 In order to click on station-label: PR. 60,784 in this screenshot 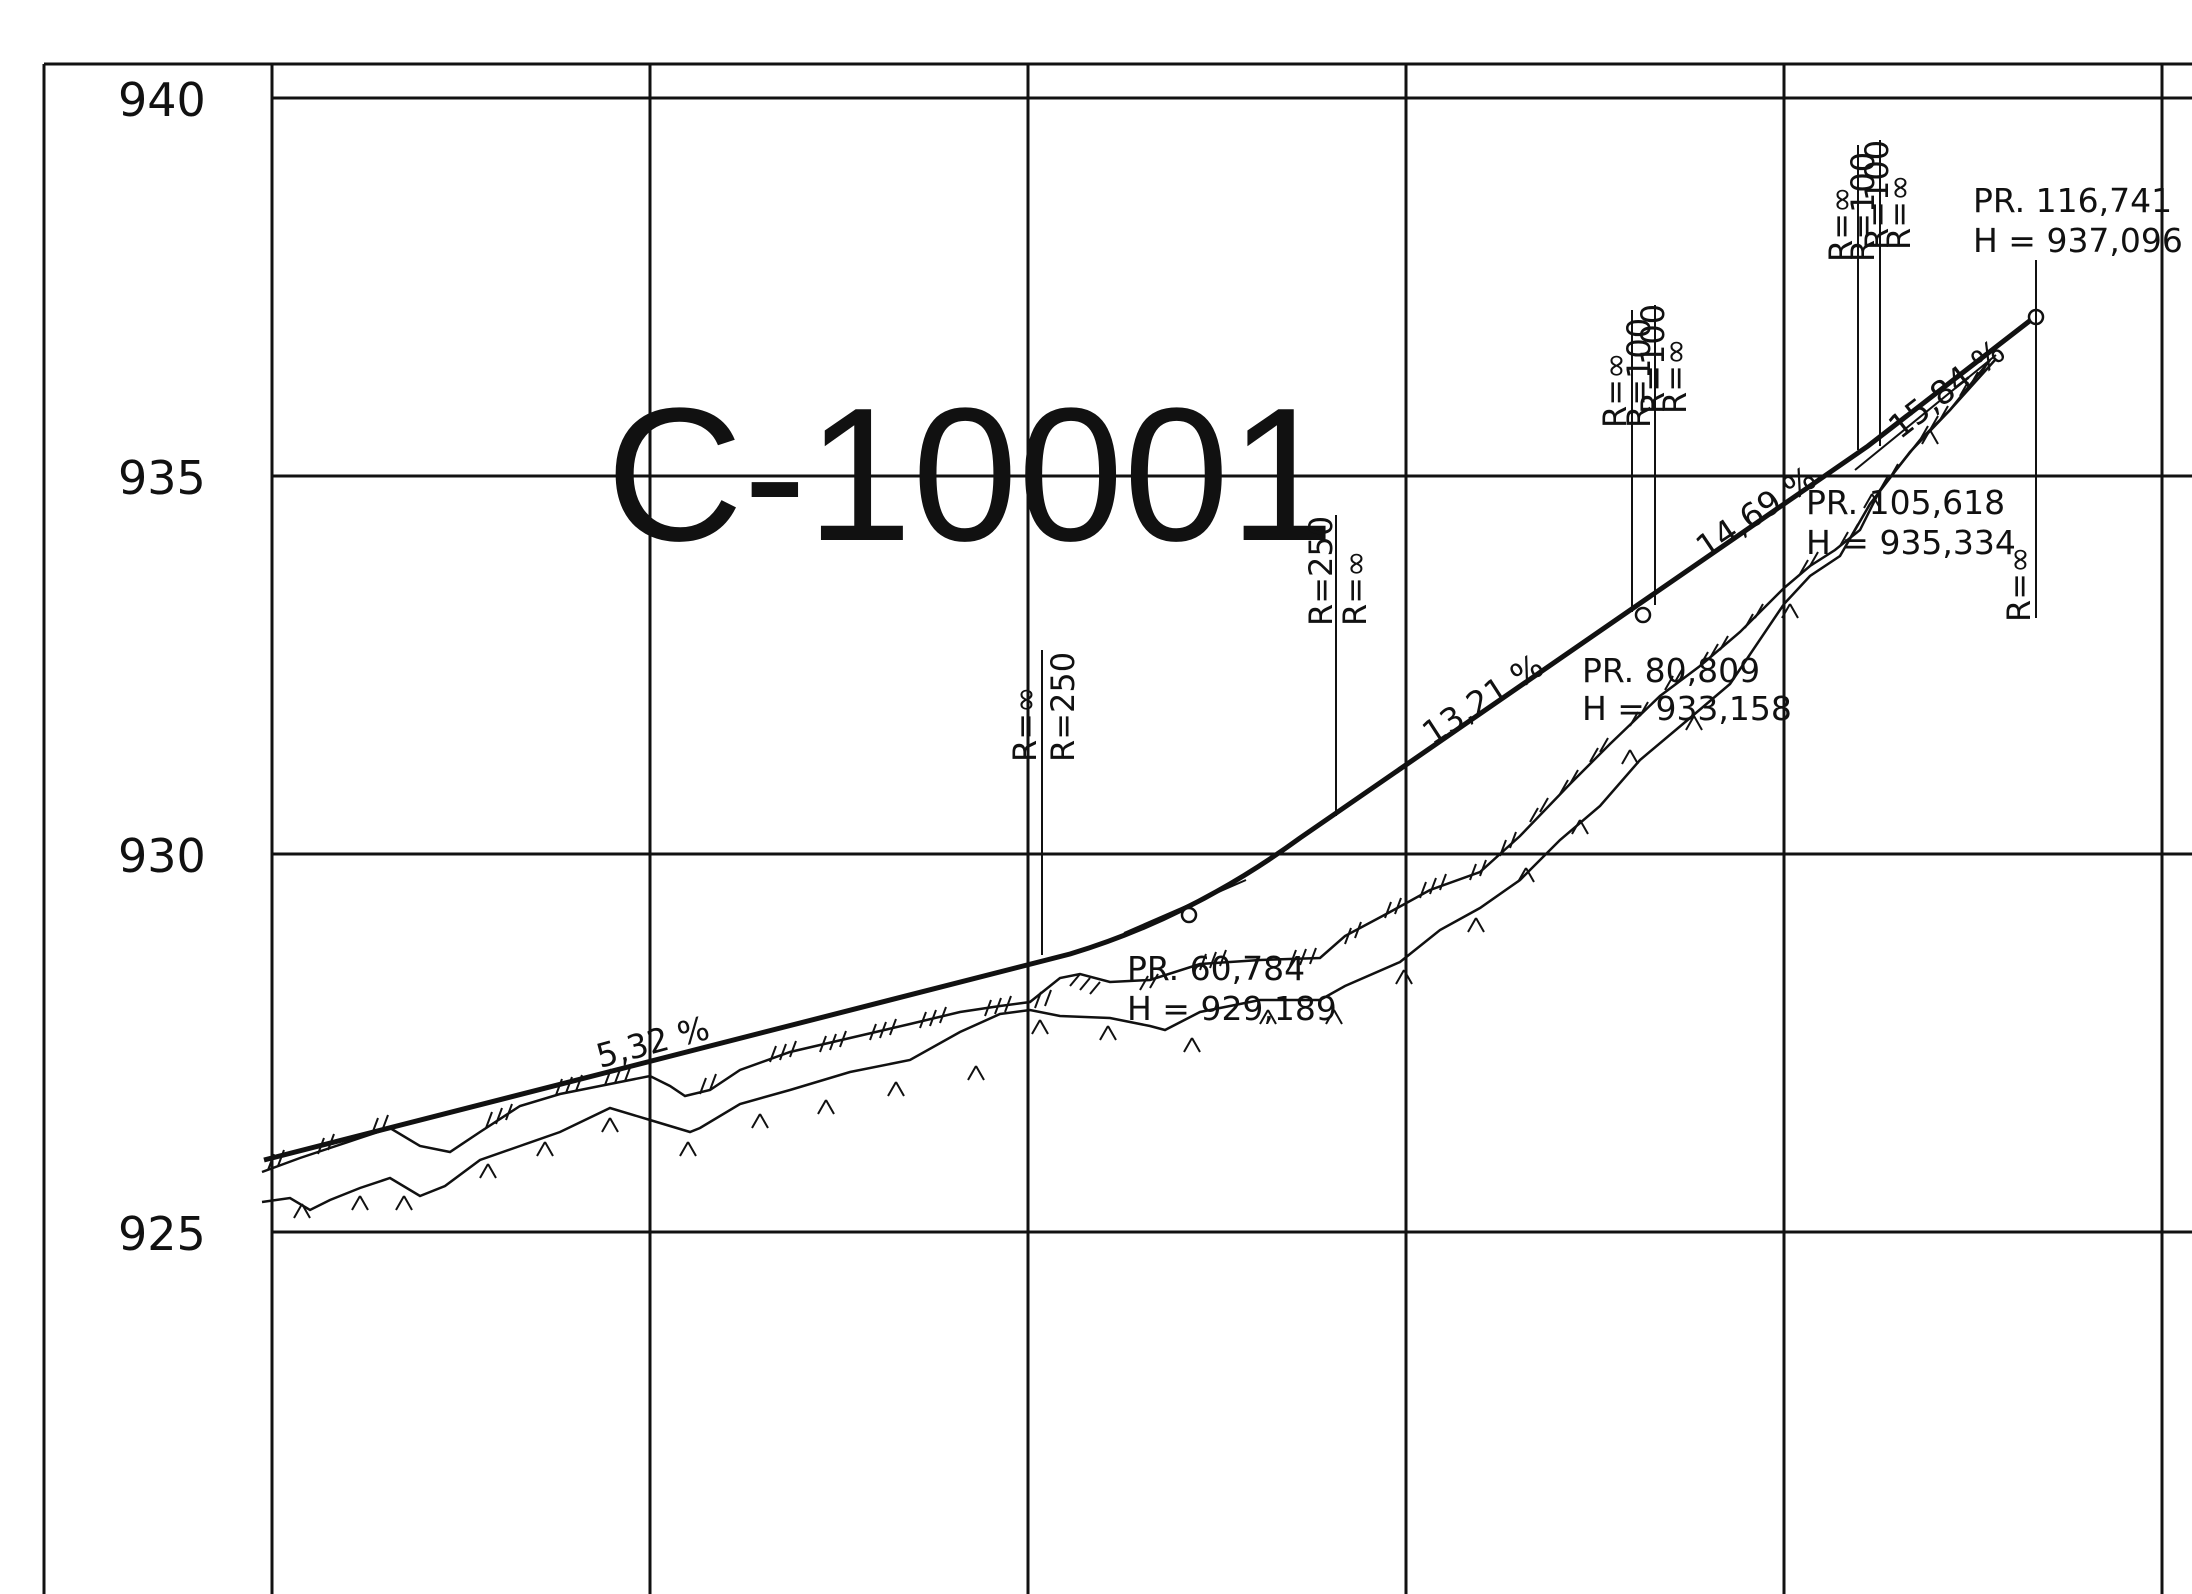, I will do `click(1216, 968)`.